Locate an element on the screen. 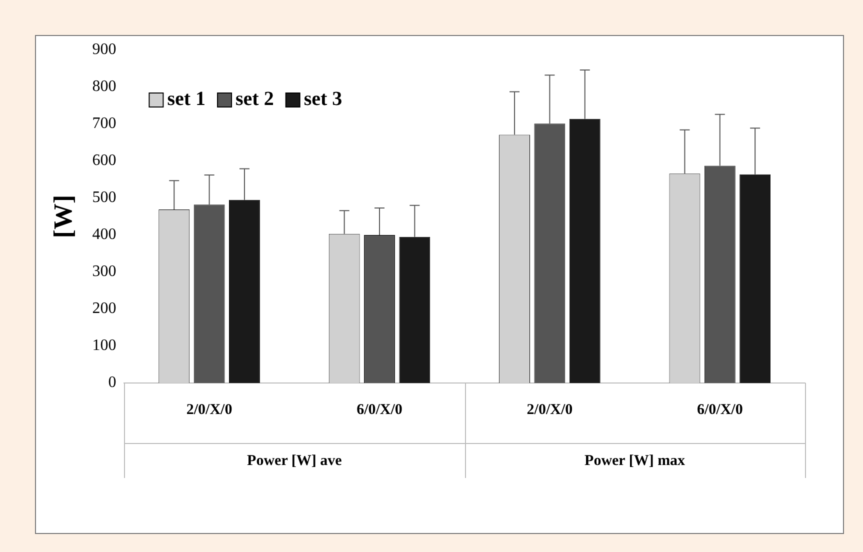  legend-label: set 3 is located at coordinates (323, 99).